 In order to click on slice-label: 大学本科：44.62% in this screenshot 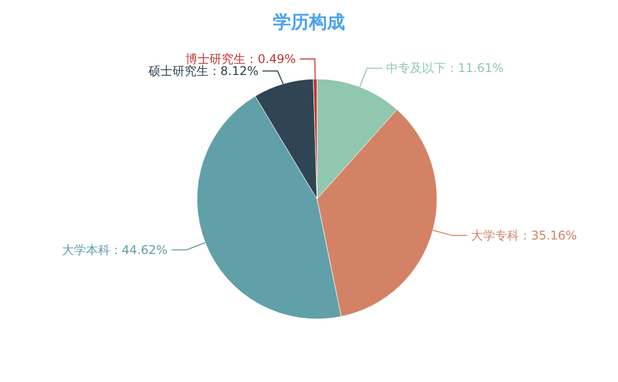, I will do `click(115, 249)`.